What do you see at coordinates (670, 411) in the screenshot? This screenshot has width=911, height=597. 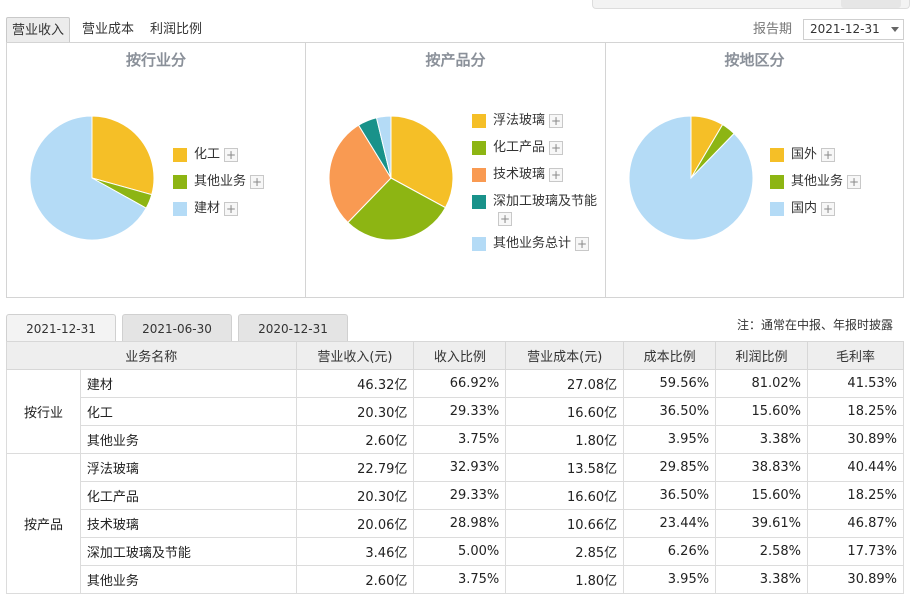 I see `value-cell: 36.50%` at bounding box center [670, 411].